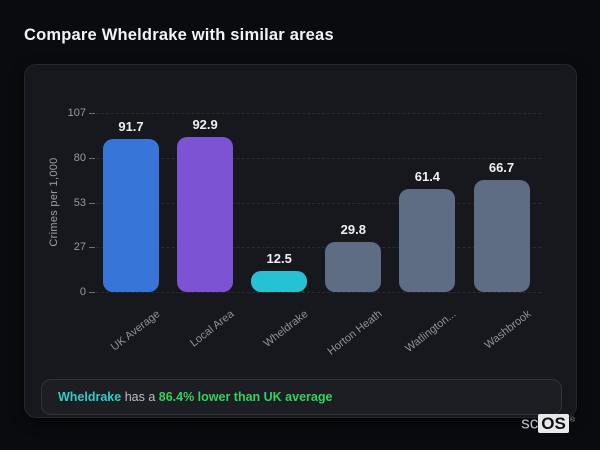 The width and height of the screenshot is (600, 450). Describe the element at coordinates (279, 259) in the screenshot. I see `bar-value-label: 12.5` at that location.